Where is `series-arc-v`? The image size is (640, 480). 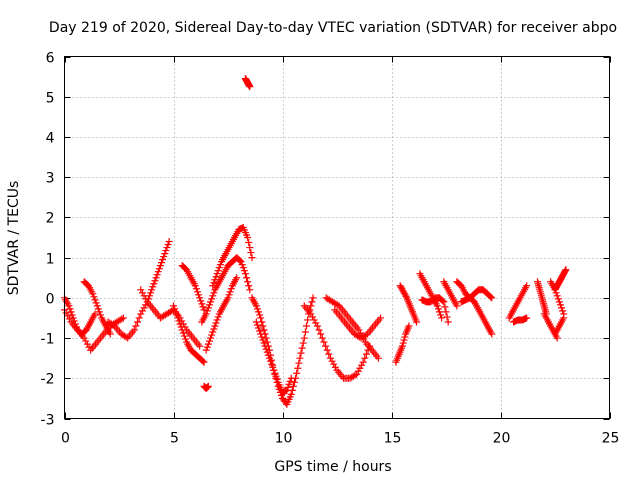
series-arc-v is located at coordinates (476, 296).